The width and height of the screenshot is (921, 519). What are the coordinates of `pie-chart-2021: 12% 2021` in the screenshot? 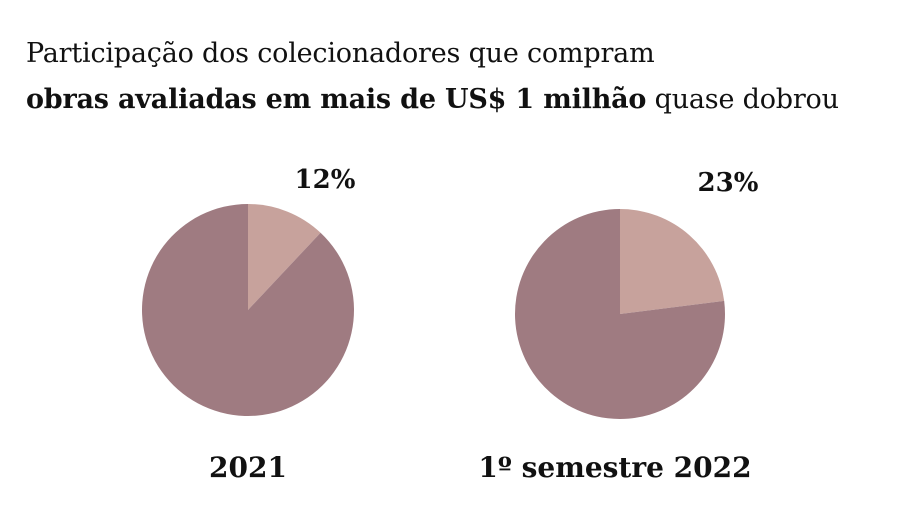 It's located at (248, 324).